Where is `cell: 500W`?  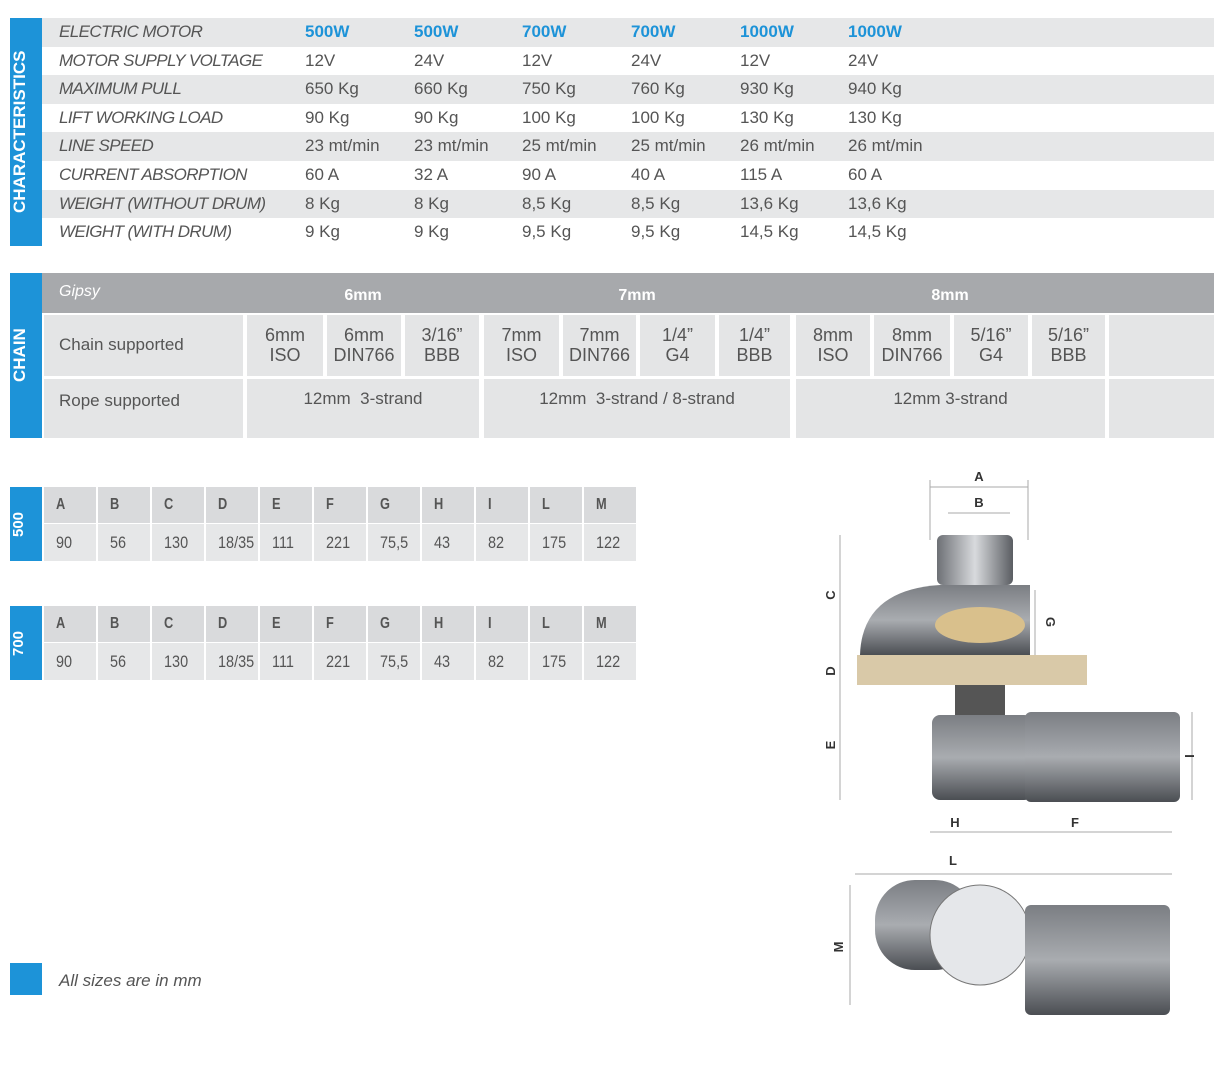
cell: 500W is located at coordinates (327, 31).